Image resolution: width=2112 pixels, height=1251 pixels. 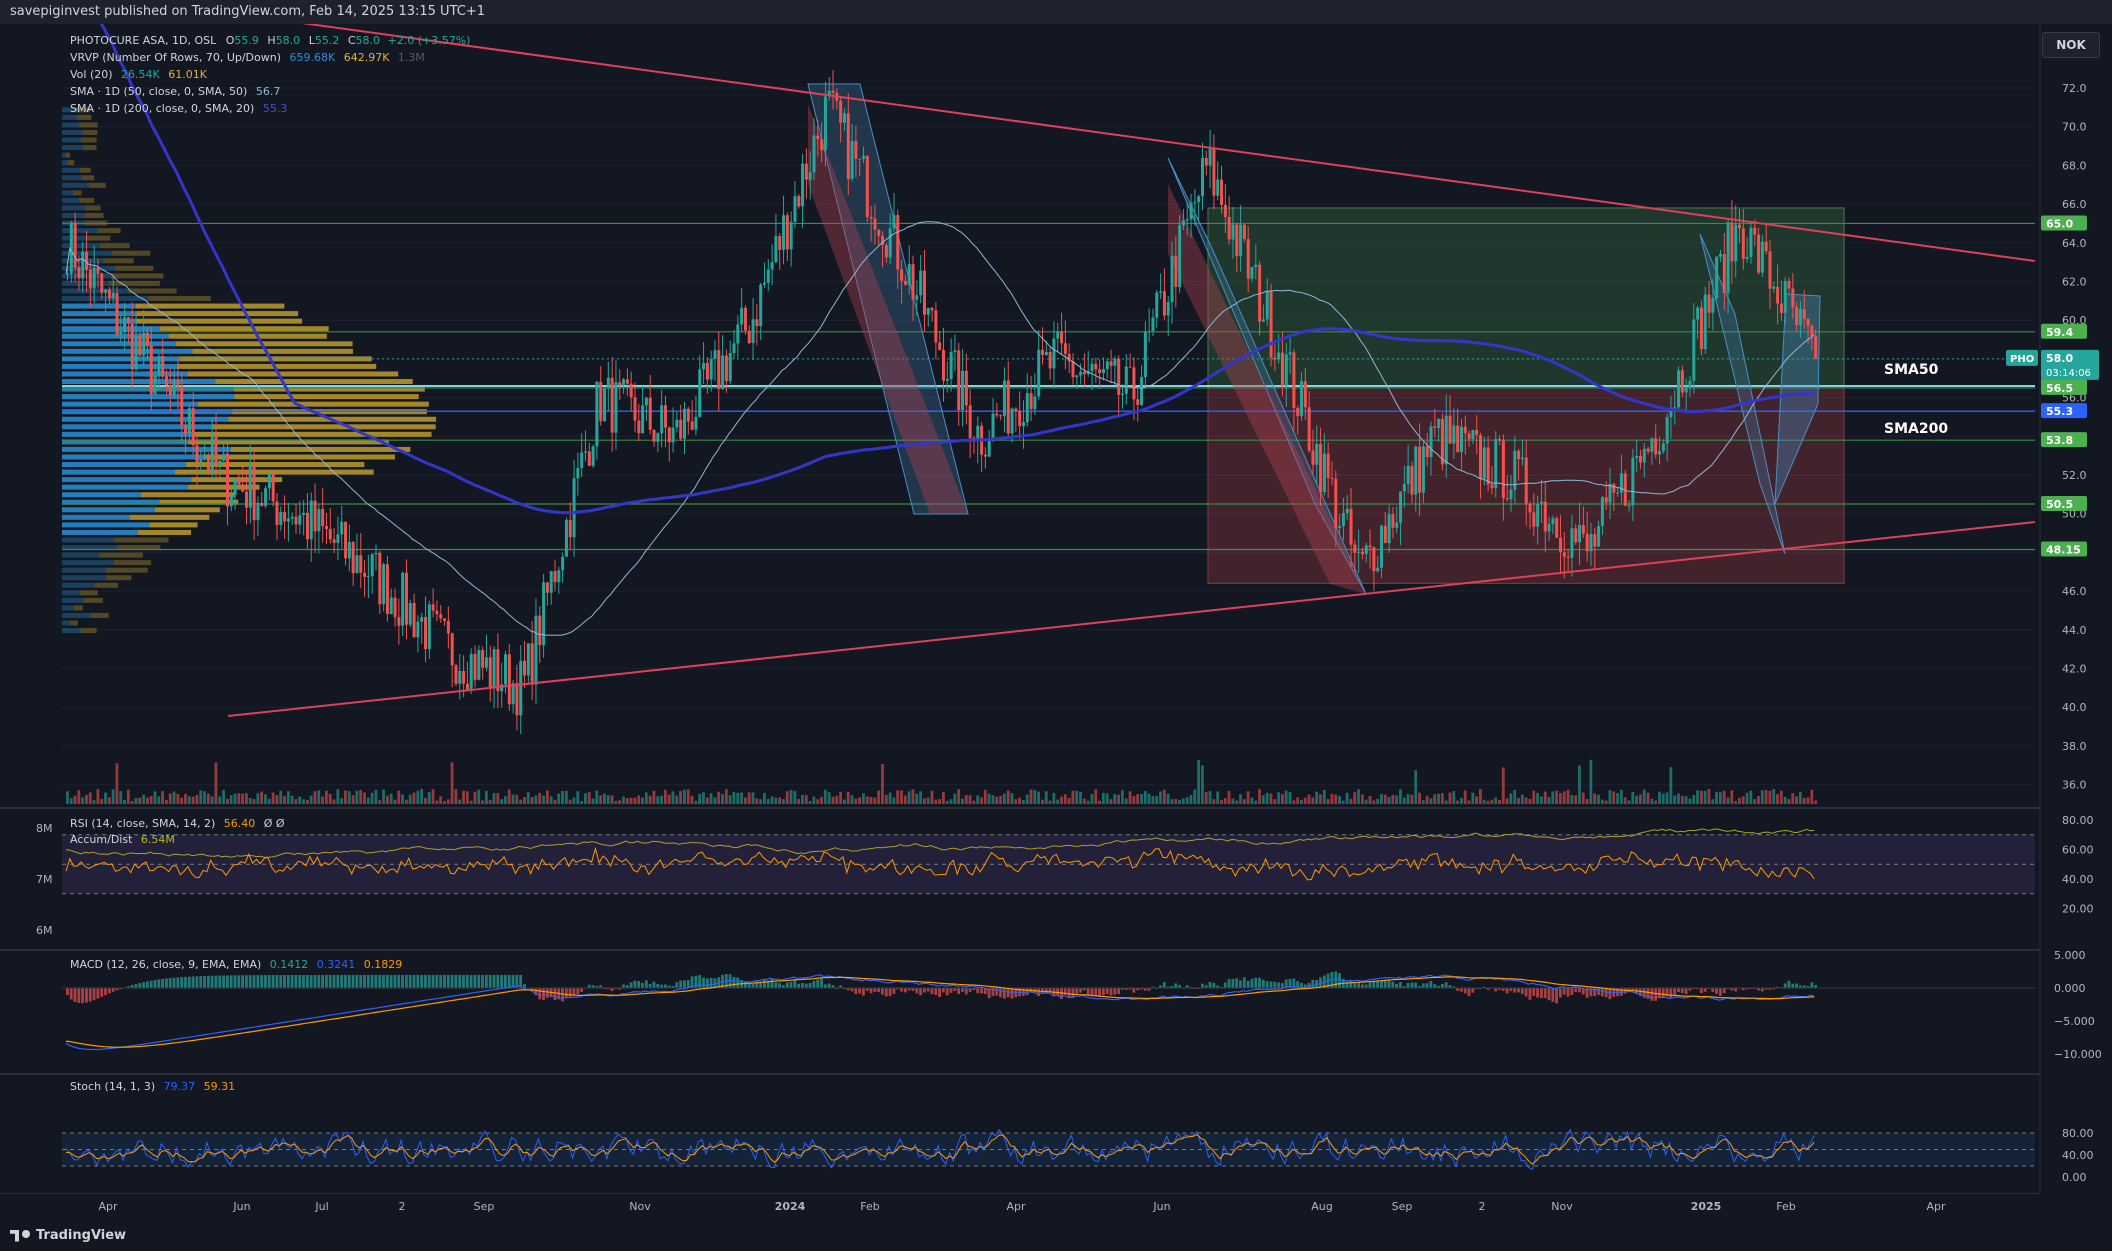 What do you see at coordinates (44, 879) in the screenshot?
I see `accum-tick-label: 7M` at bounding box center [44, 879].